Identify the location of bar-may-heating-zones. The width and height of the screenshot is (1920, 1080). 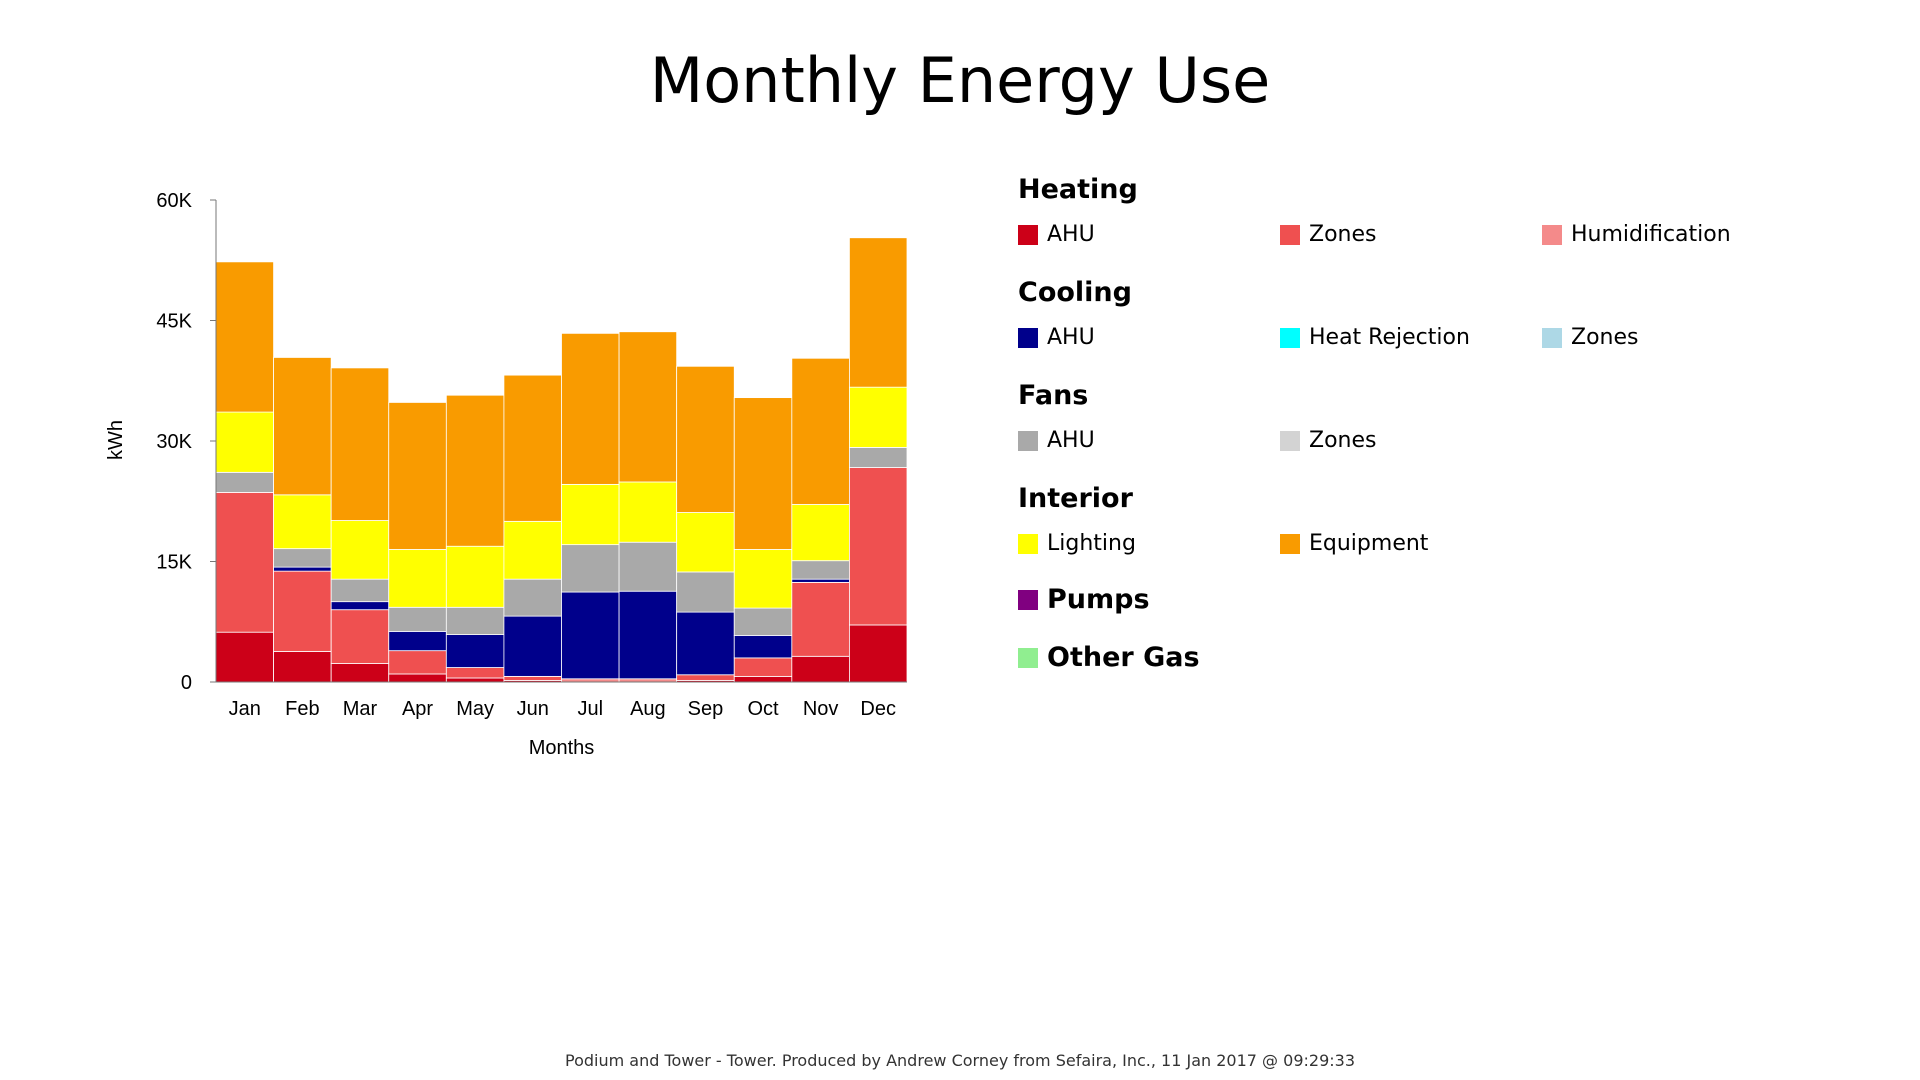
(475, 673).